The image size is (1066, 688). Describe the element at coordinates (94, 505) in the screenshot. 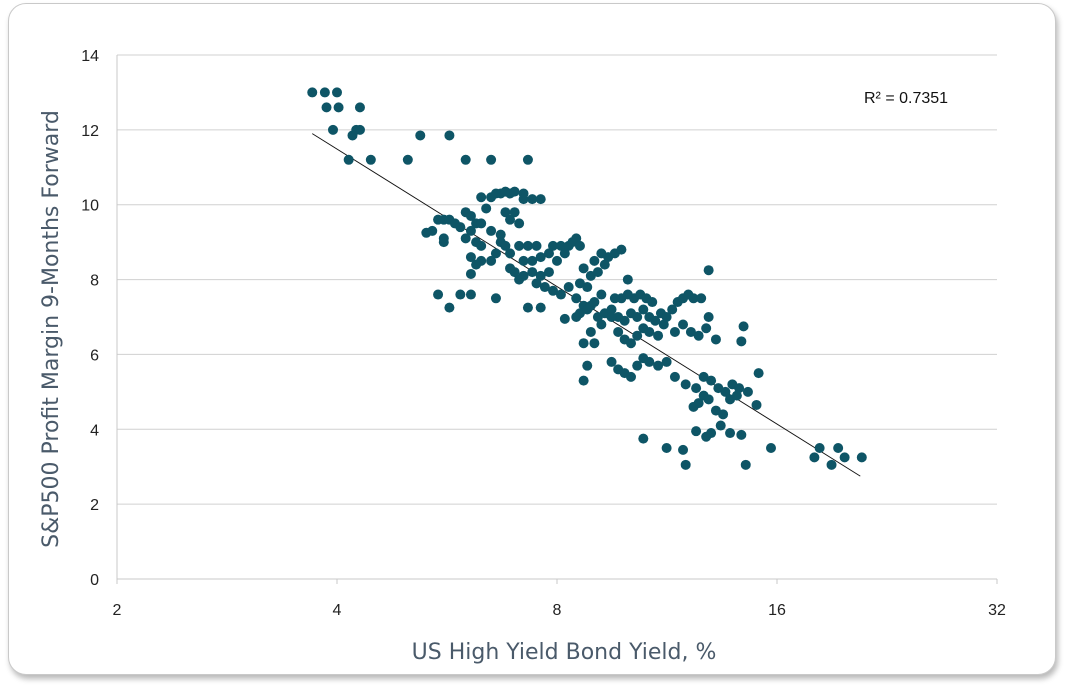

I see `y-tick-label: 2` at that location.